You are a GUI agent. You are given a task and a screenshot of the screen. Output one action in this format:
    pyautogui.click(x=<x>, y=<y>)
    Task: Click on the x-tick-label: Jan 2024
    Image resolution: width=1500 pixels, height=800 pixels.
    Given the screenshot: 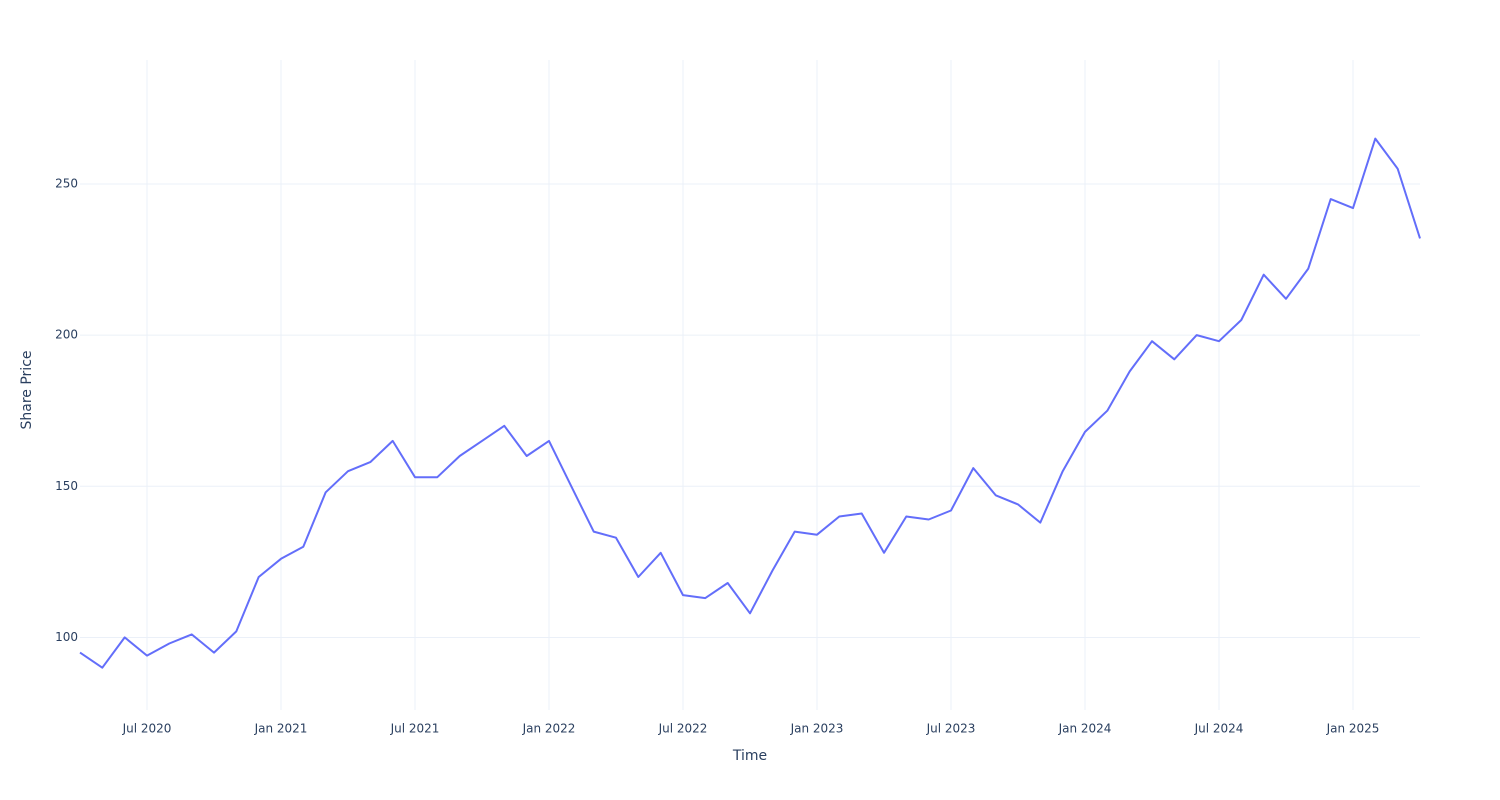 What is the action you would take?
    pyautogui.click(x=1085, y=729)
    